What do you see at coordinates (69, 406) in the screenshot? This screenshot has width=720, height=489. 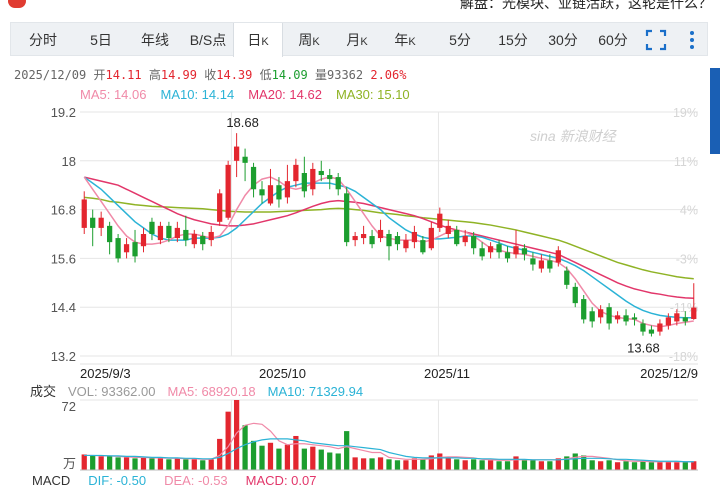 I see `vol-axis-top: 72` at bounding box center [69, 406].